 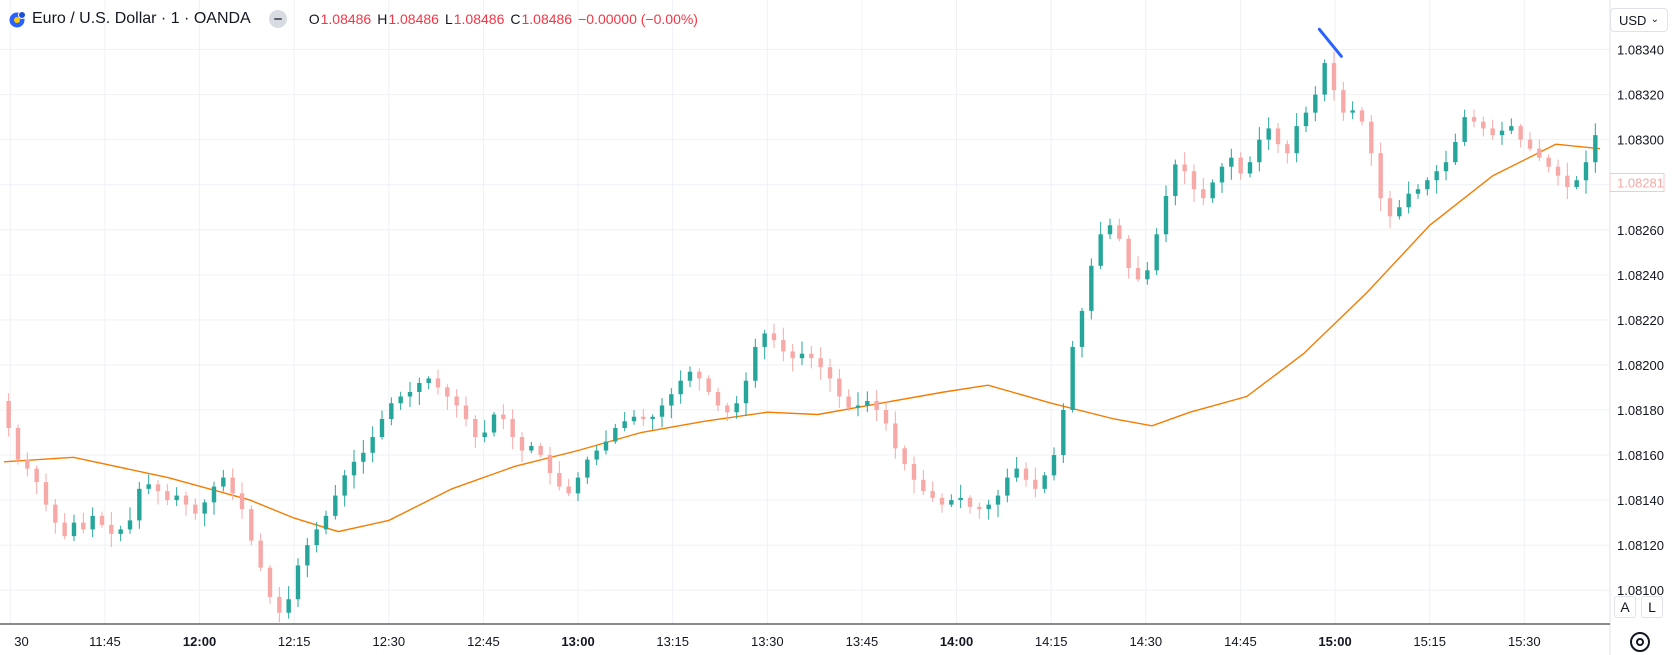 I want to click on low-value: 1.08486, so click(x=479, y=19).